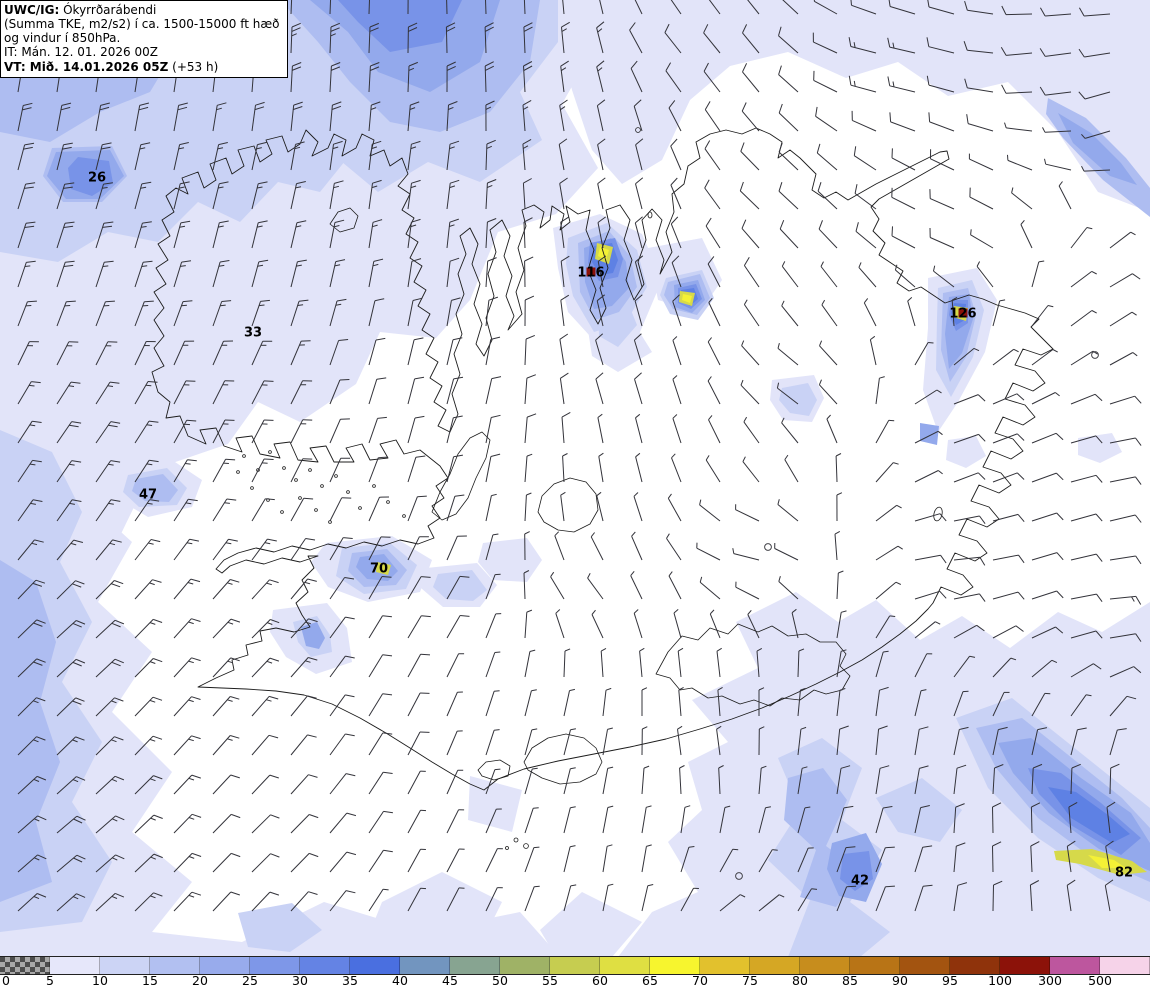 This screenshot has height=987, width=1150. I want to click on colorbar-tick-label: 60, so click(600, 980).